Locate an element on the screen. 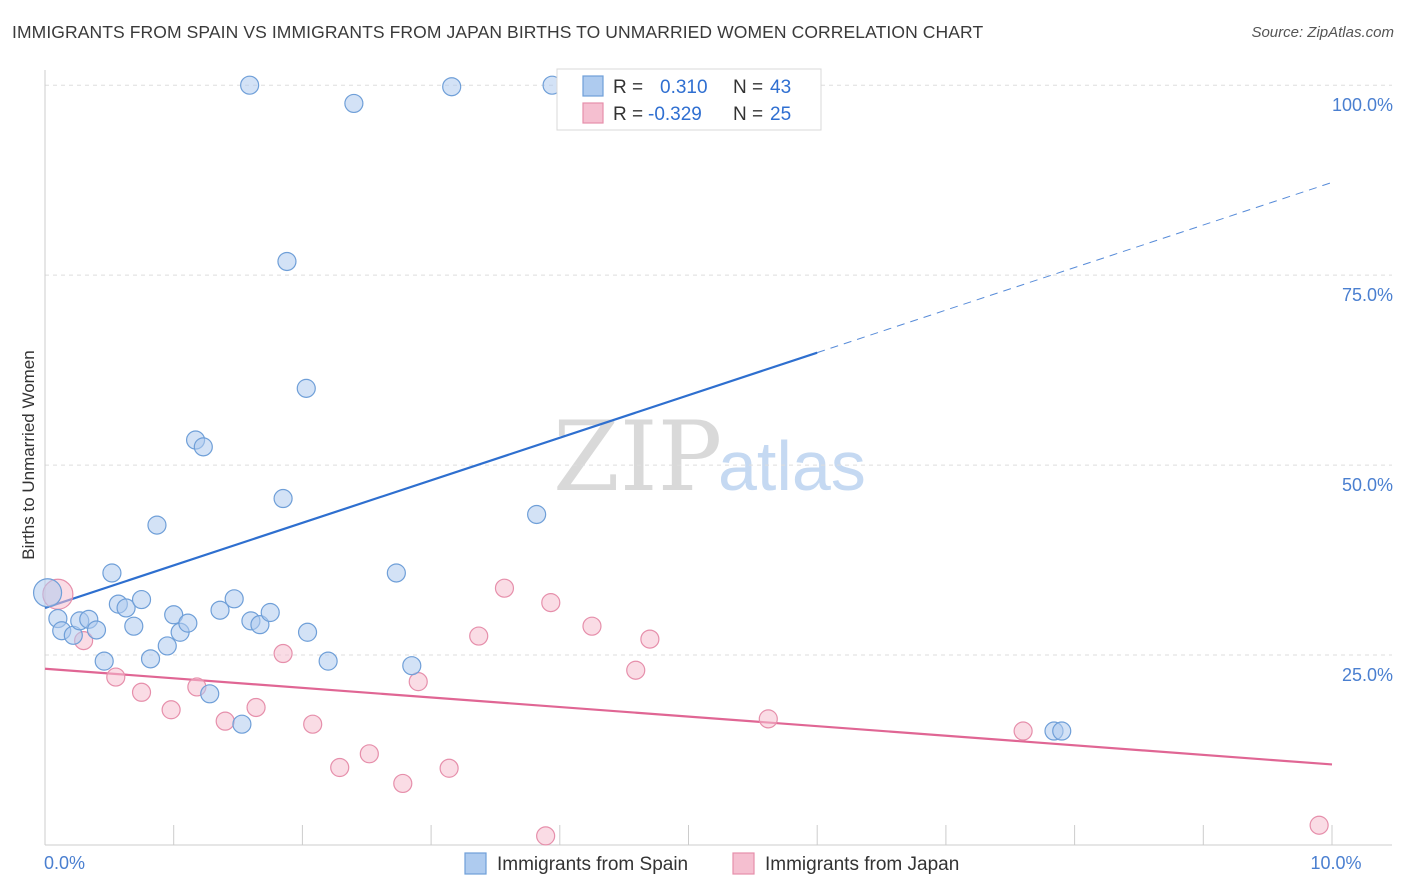 This screenshot has height=892, width=1406. legend-japan-r-label: R = is located at coordinates (628, 114).